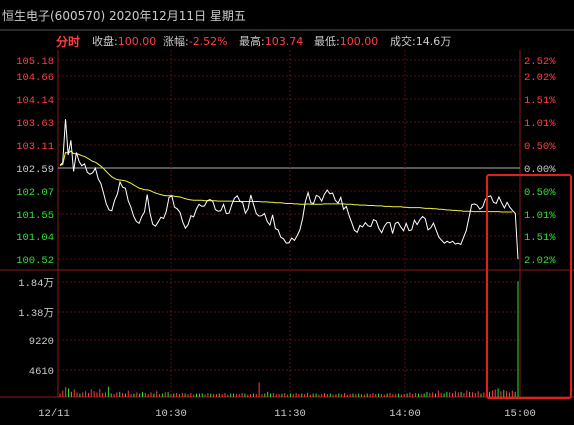 The height and width of the screenshot is (425, 574). What do you see at coordinates (540, 62) in the screenshot?
I see `pct-tick-label: 2.52%` at bounding box center [540, 62].